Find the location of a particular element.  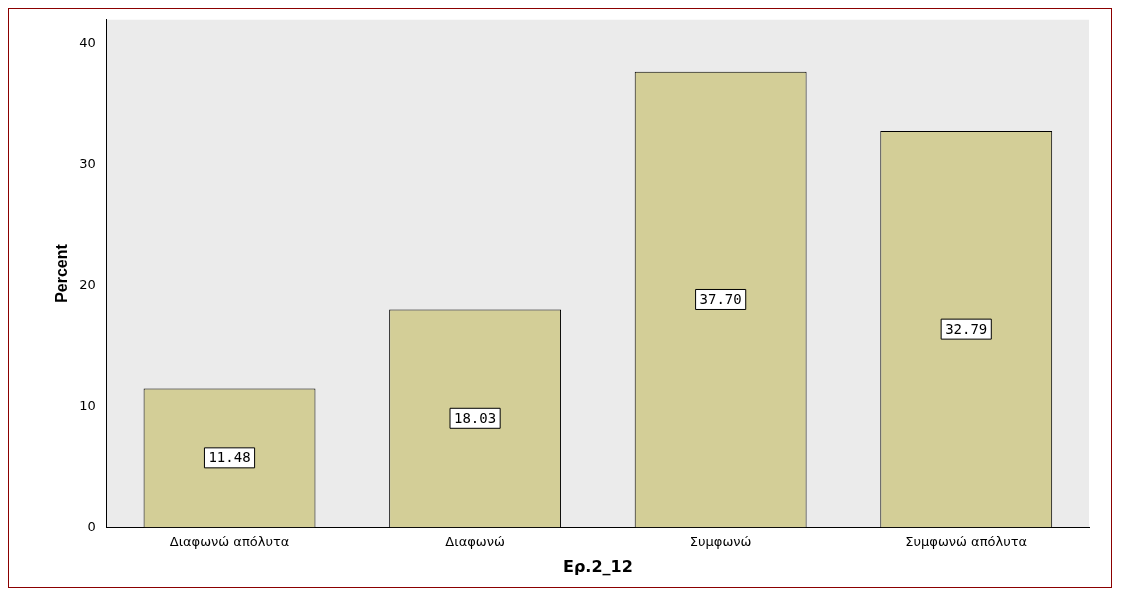

y-tick-label: 20 is located at coordinates (87, 284).